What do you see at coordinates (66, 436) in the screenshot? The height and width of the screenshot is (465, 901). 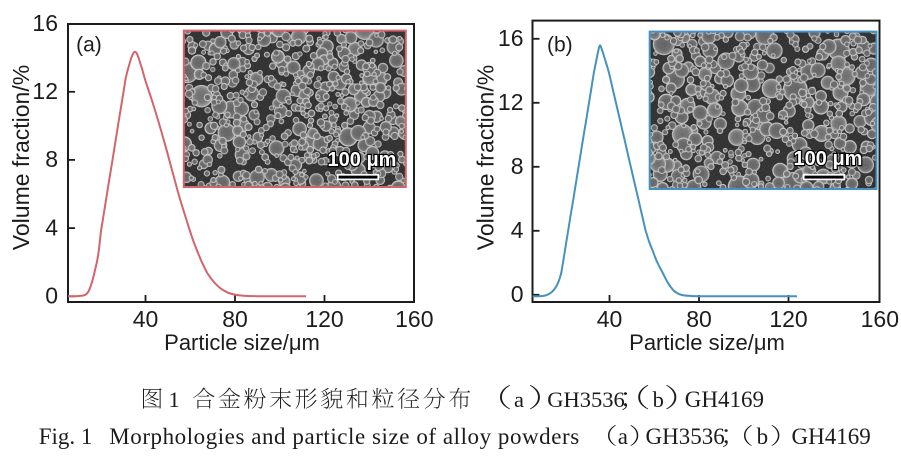 I see `svg-text: Fig. 1` at bounding box center [66, 436].